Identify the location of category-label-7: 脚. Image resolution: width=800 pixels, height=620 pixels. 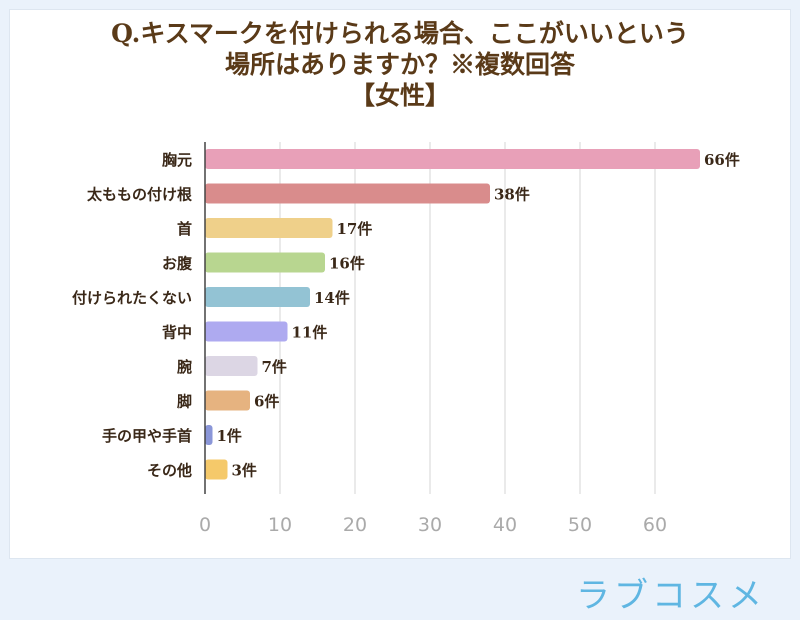
(184, 402).